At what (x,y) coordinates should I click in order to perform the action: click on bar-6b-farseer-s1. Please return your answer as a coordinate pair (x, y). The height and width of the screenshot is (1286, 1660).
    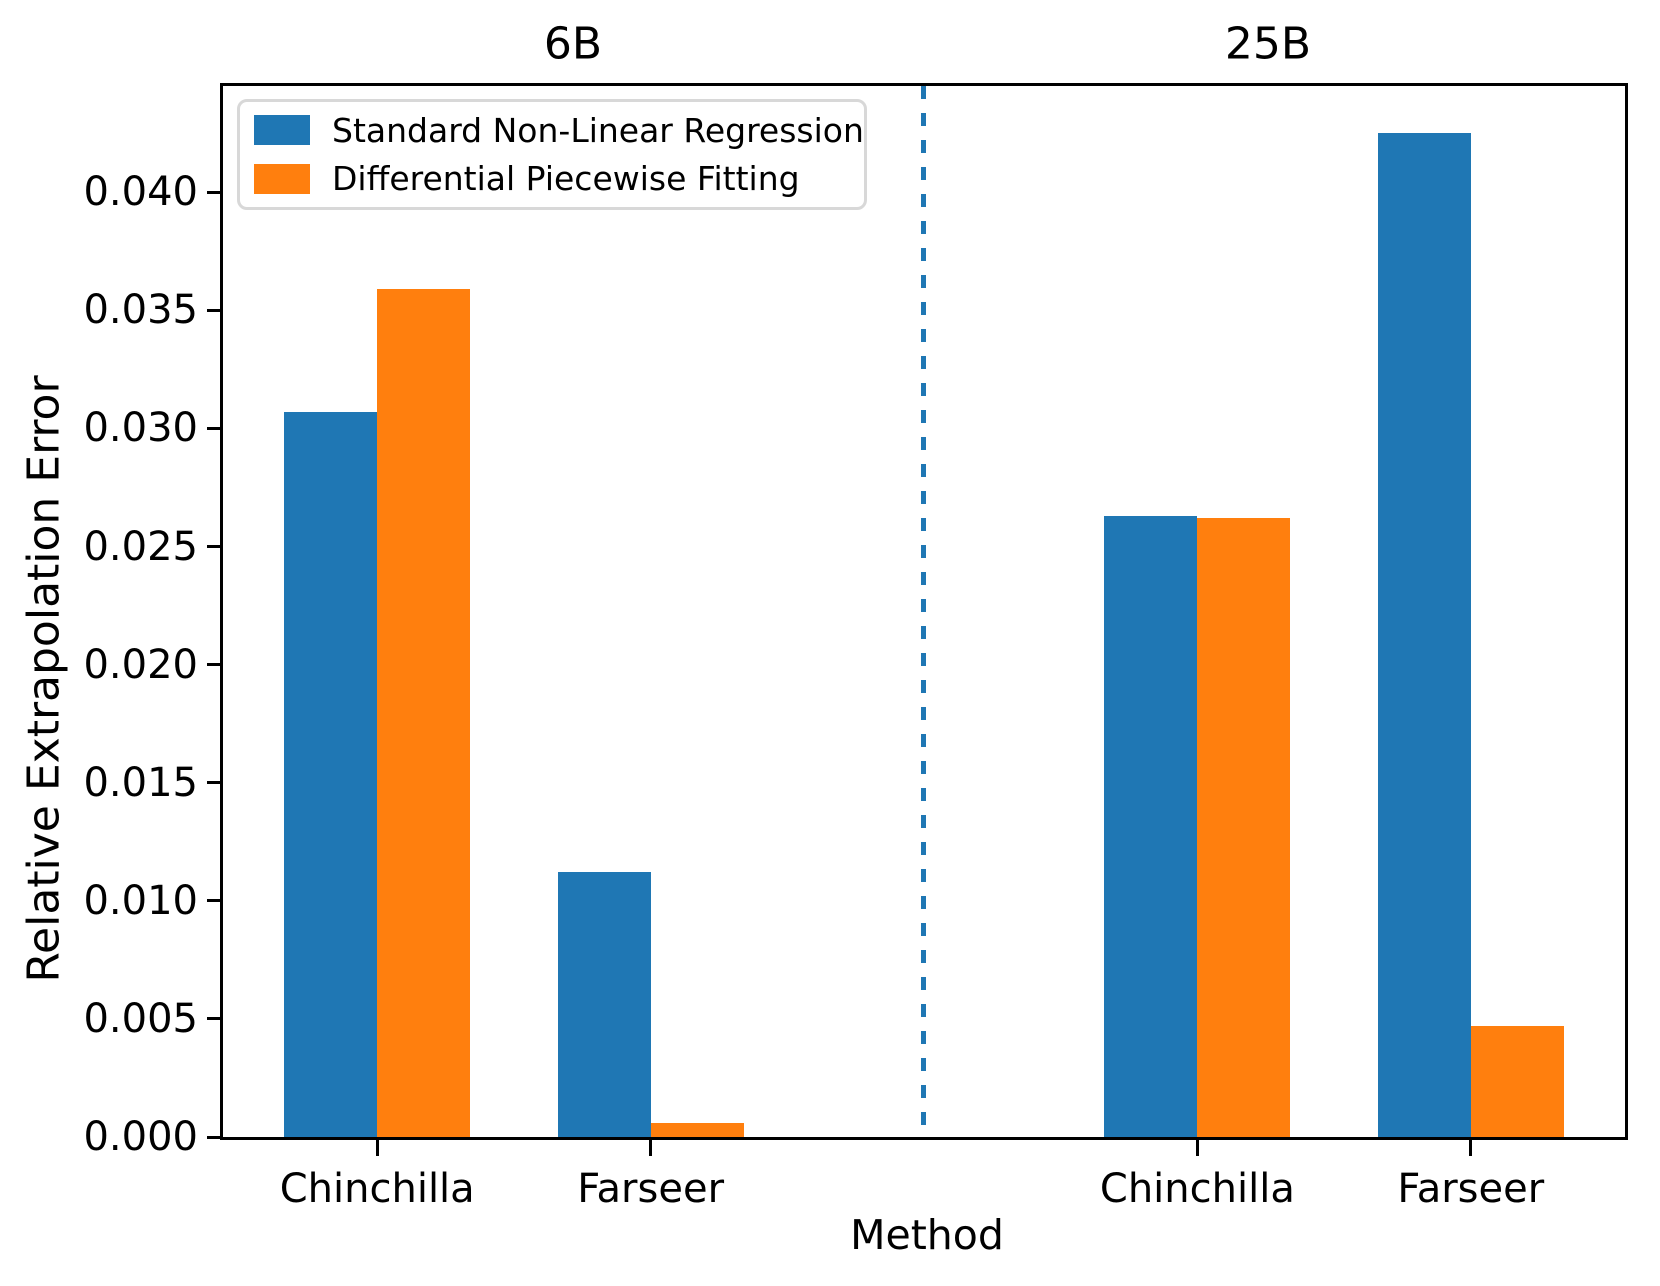
    Looking at the image, I should click on (697, 1130).